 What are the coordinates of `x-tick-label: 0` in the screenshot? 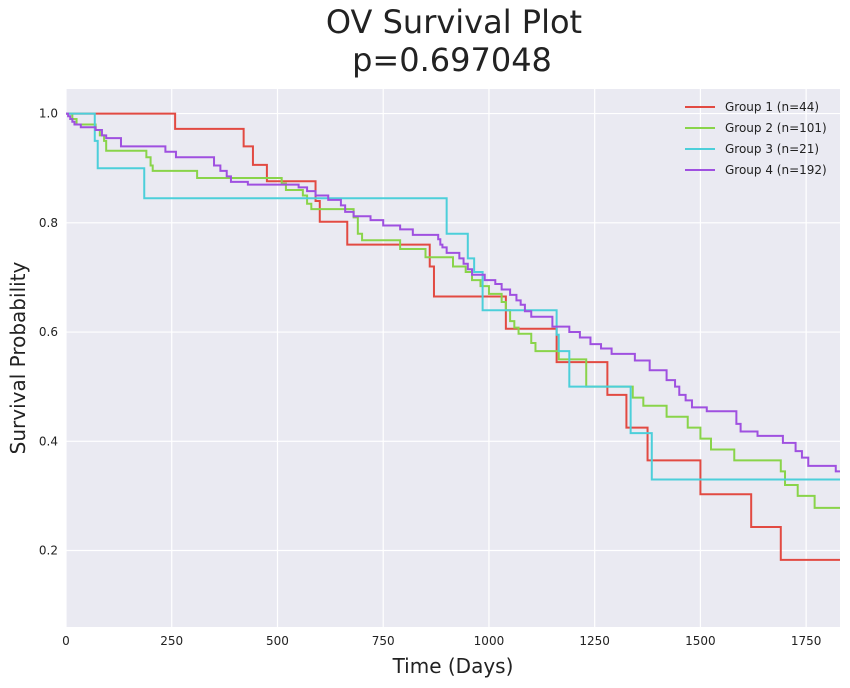 It's located at (66, 641).